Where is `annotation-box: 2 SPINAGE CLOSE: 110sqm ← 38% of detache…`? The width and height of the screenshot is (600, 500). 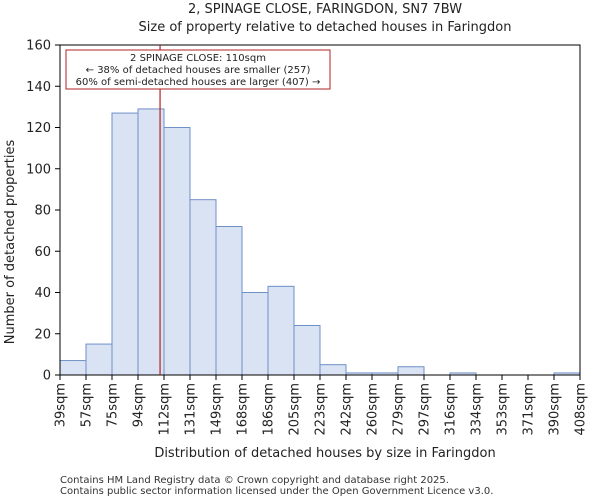 annotation-box: 2 SPINAGE CLOSE: 110sqm ← 38% of detache… is located at coordinates (198, 69).